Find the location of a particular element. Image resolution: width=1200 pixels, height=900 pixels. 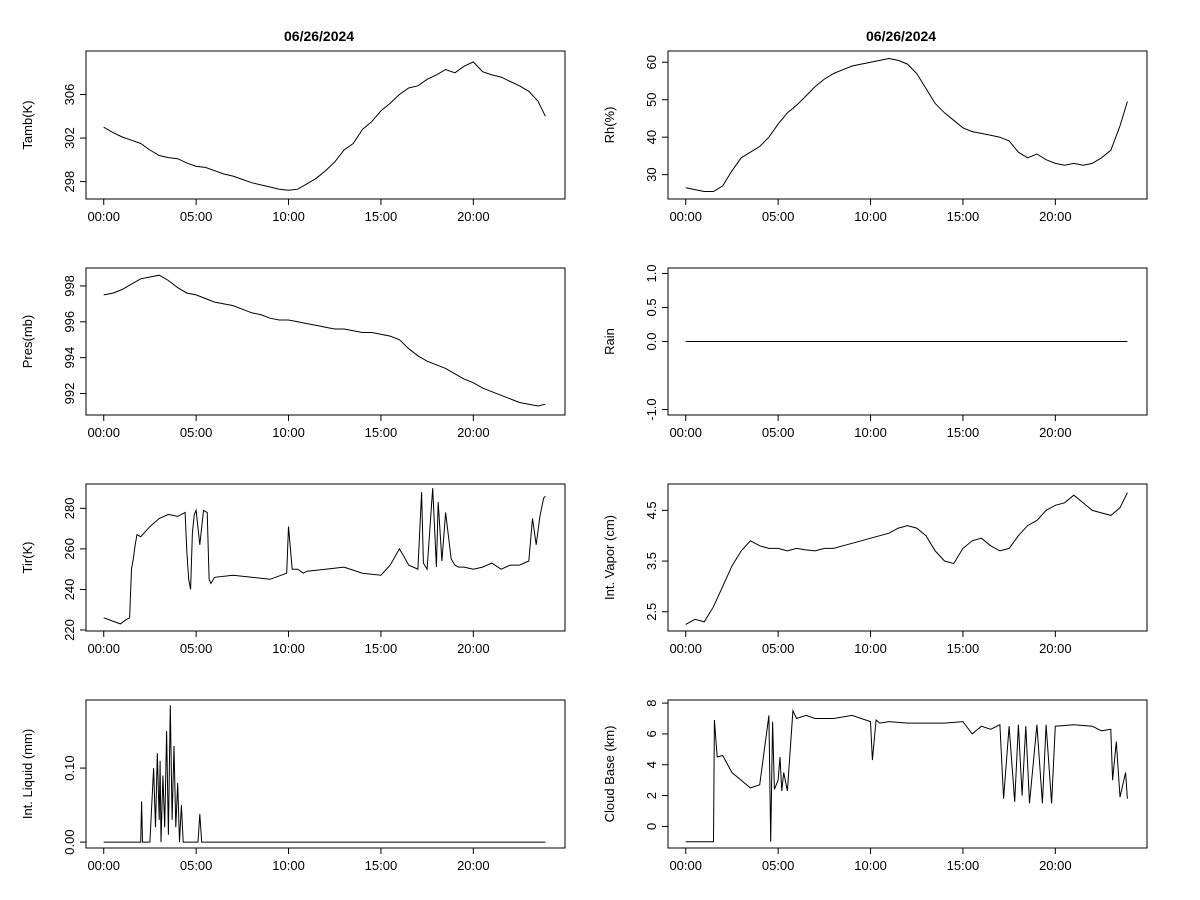

y-axis-label-pres: Pres(mb) is located at coordinates (27, 341).